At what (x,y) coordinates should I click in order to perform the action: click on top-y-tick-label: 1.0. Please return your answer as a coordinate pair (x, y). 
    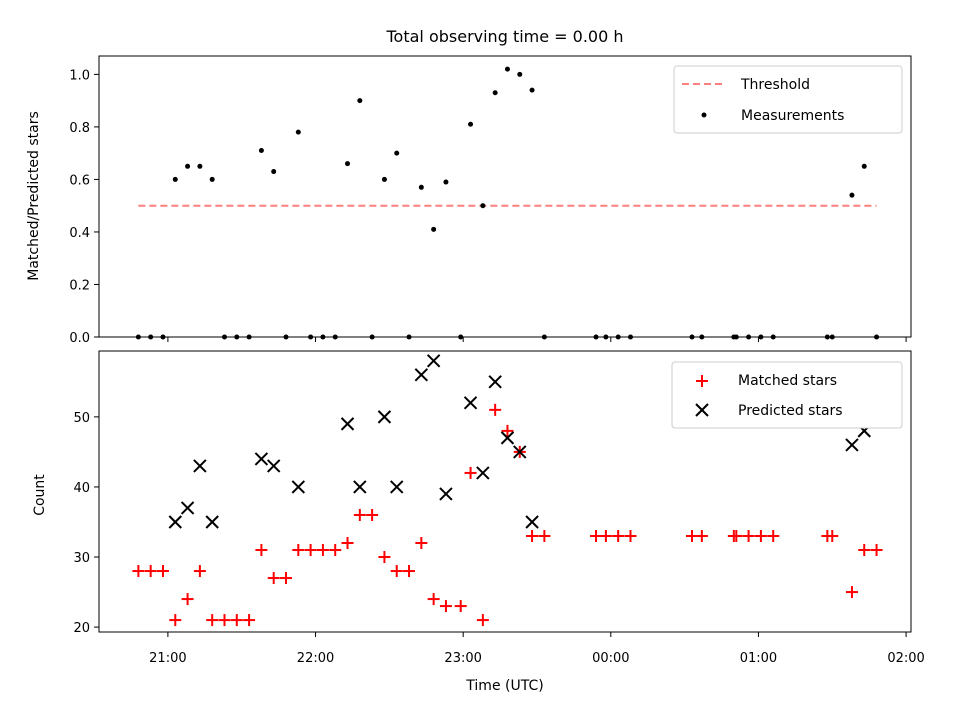
    Looking at the image, I should click on (79, 75).